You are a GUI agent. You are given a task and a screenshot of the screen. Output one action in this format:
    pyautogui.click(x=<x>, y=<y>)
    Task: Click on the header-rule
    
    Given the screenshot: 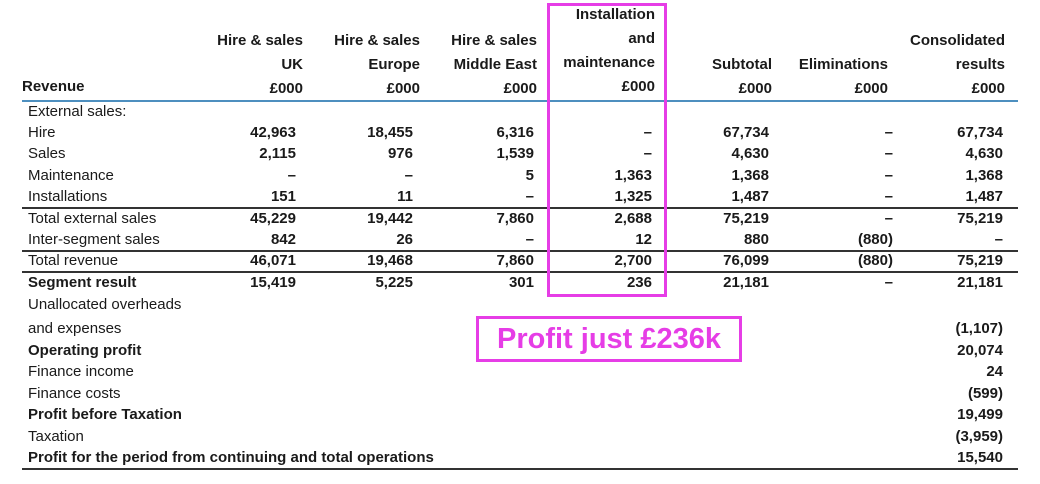 What is the action you would take?
    pyautogui.click(x=520, y=101)
    